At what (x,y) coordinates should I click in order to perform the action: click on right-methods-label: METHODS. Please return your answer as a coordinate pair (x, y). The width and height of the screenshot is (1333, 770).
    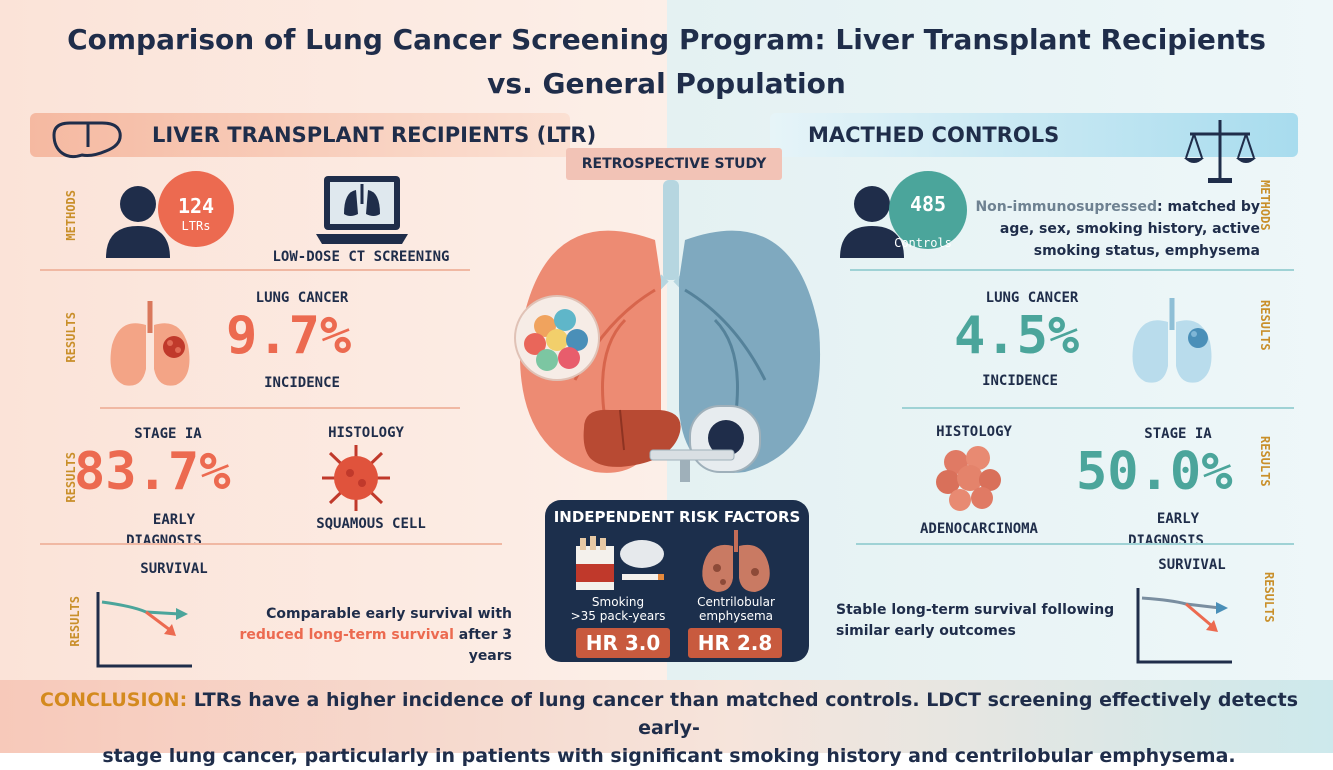
    Looking at the image, I should click on (1265, 205).